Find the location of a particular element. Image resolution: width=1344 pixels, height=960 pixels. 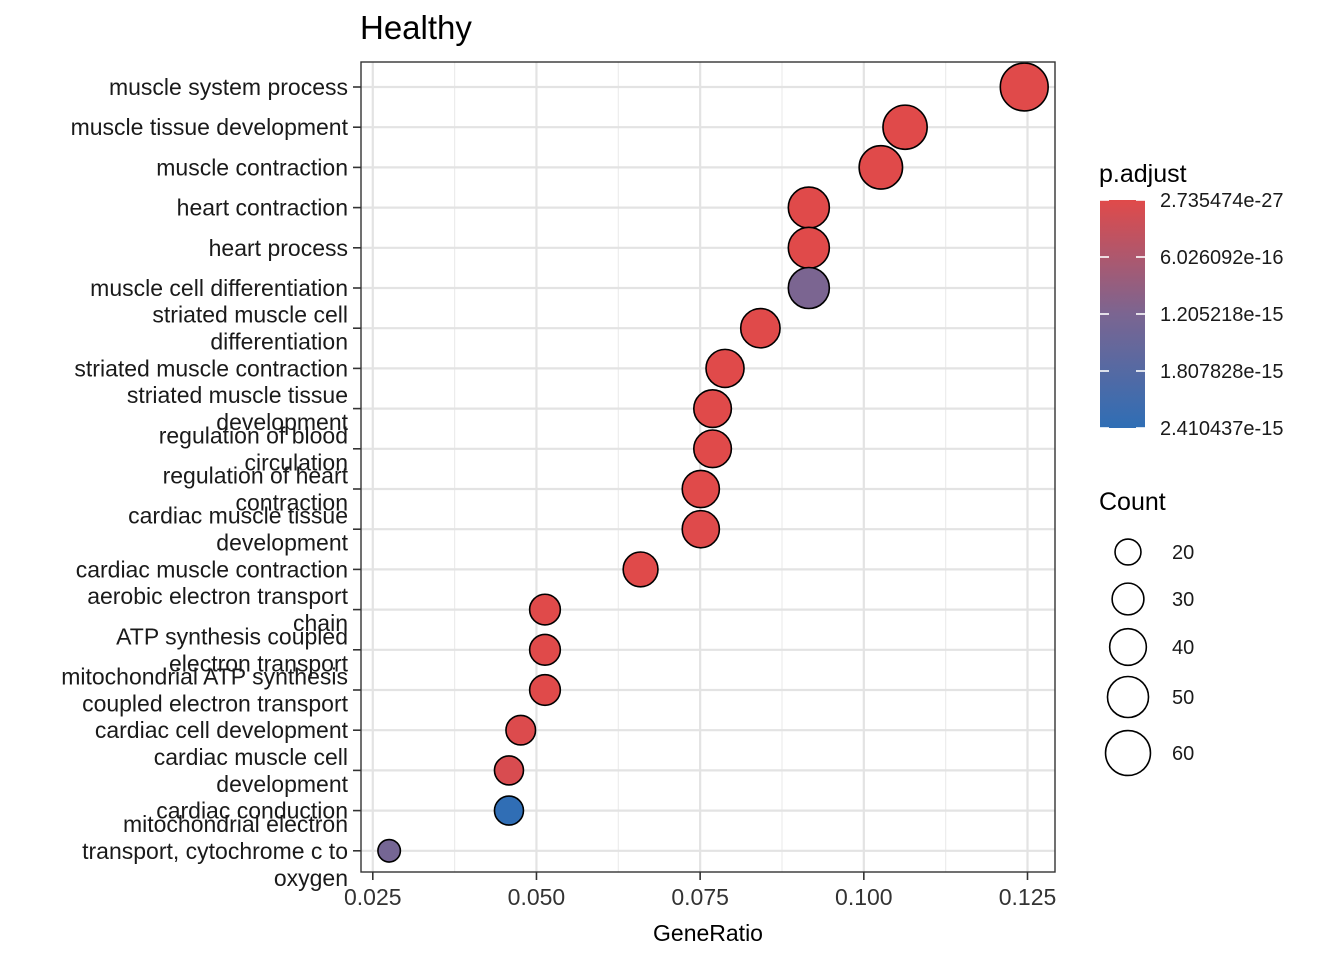

y-tick-label: circulation is located at coordinates (296, 462).